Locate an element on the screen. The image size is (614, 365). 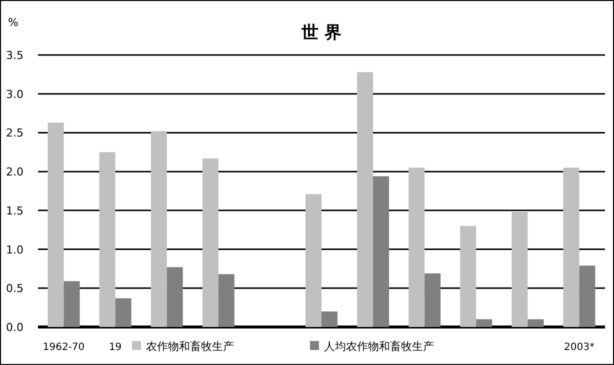
y-tick-label: 0.0 is located at coordinates (15, 327).